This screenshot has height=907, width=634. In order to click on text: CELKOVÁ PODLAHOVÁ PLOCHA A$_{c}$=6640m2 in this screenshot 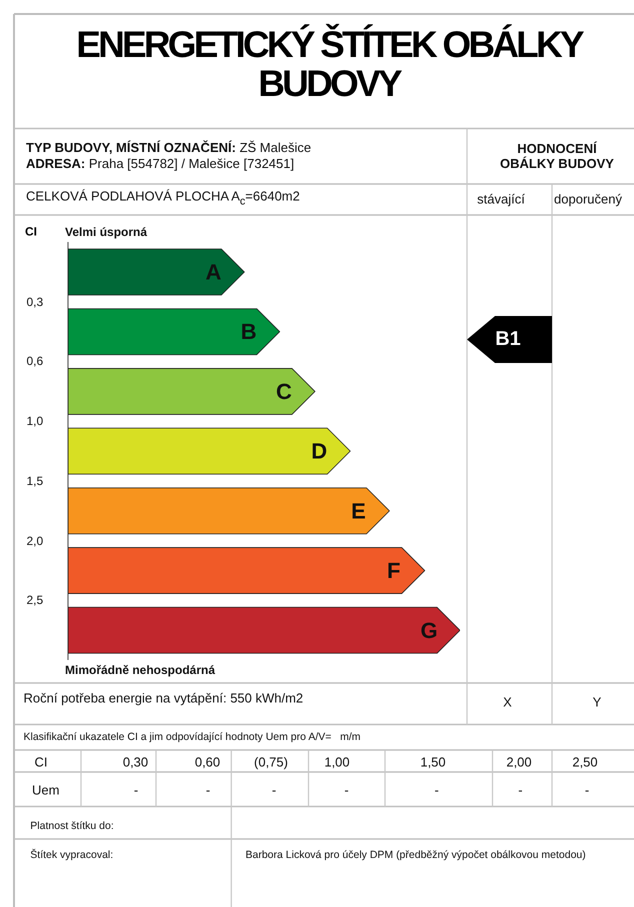, I will do `click(163, 199)`.